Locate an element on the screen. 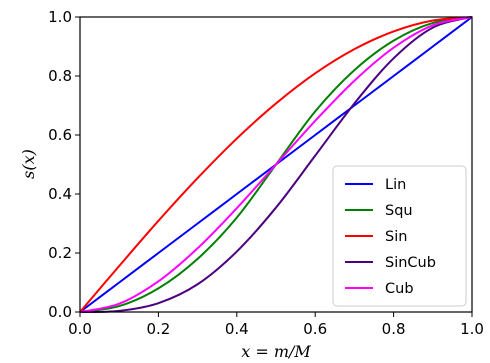 Image resolution: width=490 pixels, height=363 pixels. y-tick-label: 0.8 is located at coordinates (60, 76).